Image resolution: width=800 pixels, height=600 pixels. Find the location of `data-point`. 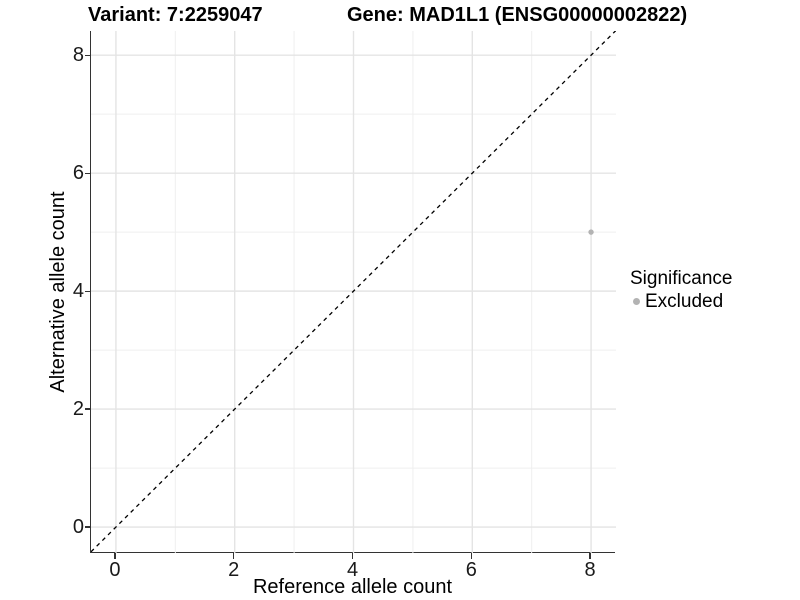

data-point is located at coordinates (591, 232).